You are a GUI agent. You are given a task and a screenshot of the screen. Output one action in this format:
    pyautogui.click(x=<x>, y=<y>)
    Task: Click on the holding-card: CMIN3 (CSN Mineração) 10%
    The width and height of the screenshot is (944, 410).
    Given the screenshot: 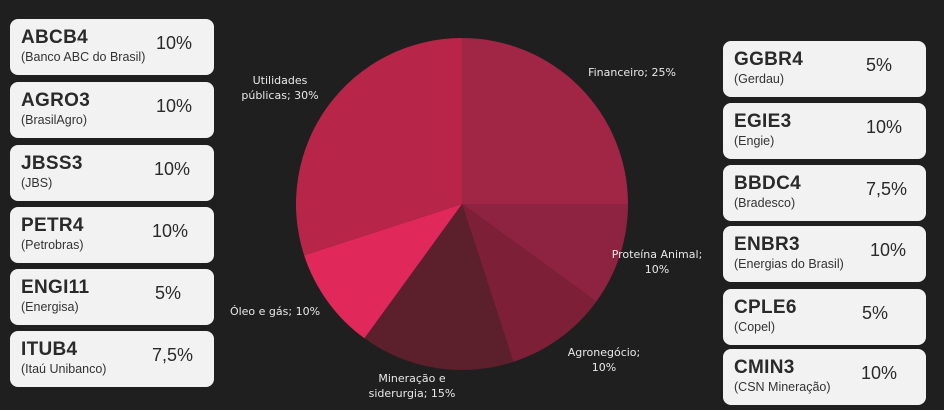 What is the action you would take?
    pyautogui.click(x=824, y=377)
    